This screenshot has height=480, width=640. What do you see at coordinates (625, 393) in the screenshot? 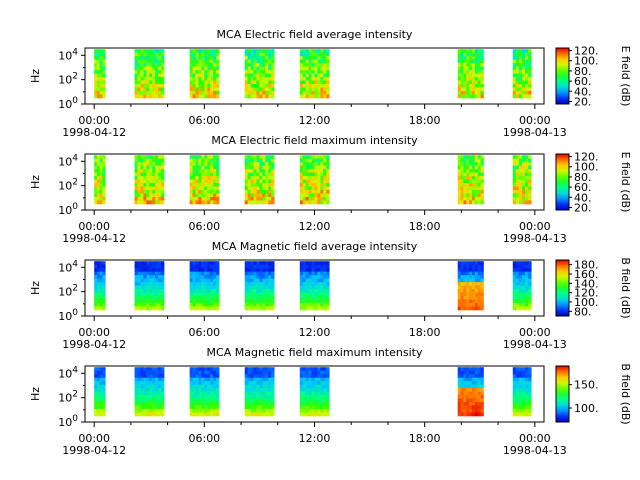
I see `colorbar-label: B field (dB)` at bounding box center [625, 393].